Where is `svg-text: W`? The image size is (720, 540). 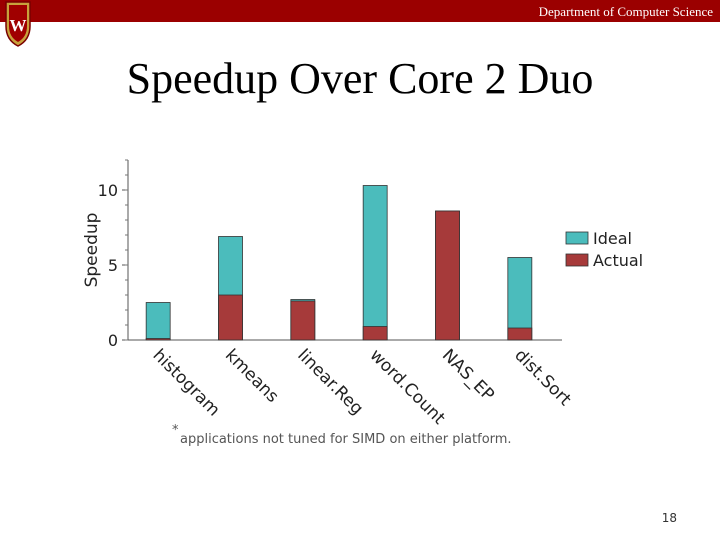
svg-text: W is located at coordinates (18, 25).